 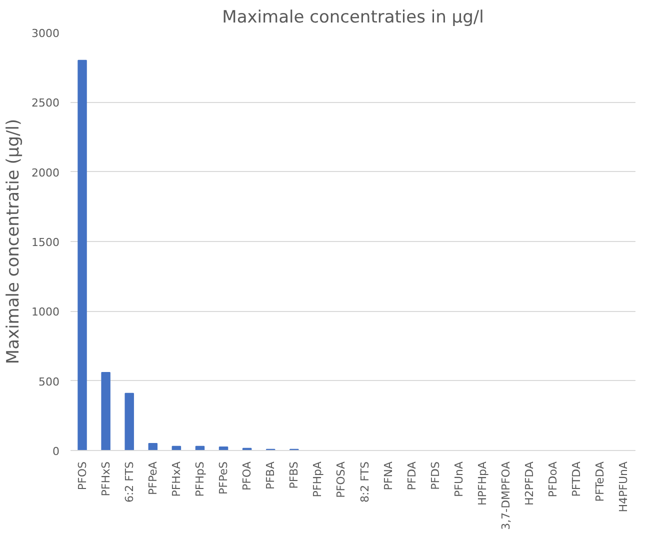 I want to click on y-tick-label: 3000, so click(x=46, y=33).